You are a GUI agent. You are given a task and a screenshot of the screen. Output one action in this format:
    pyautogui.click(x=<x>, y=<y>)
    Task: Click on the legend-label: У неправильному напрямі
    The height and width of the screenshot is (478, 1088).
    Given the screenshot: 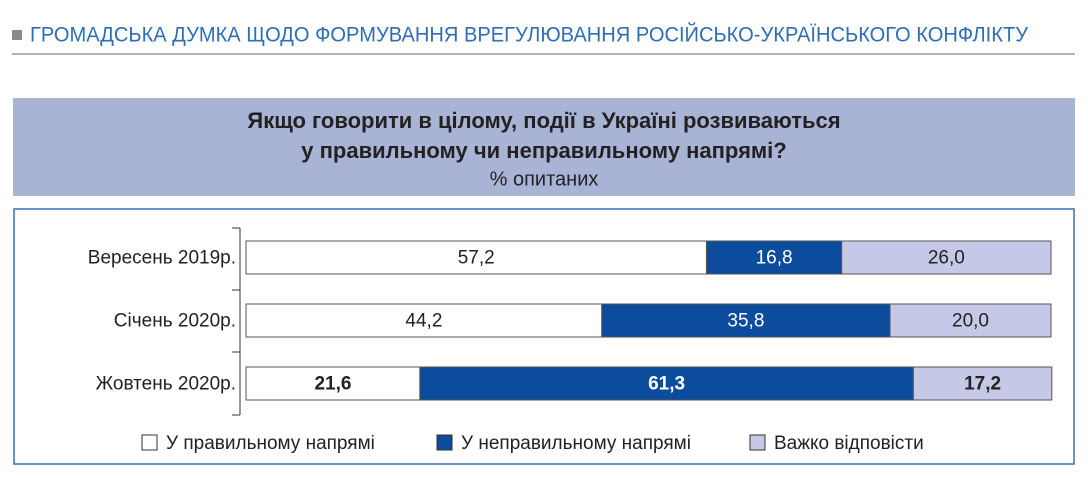 What is the action you would take?
    pyautogui.click(x=576, y=443)
    